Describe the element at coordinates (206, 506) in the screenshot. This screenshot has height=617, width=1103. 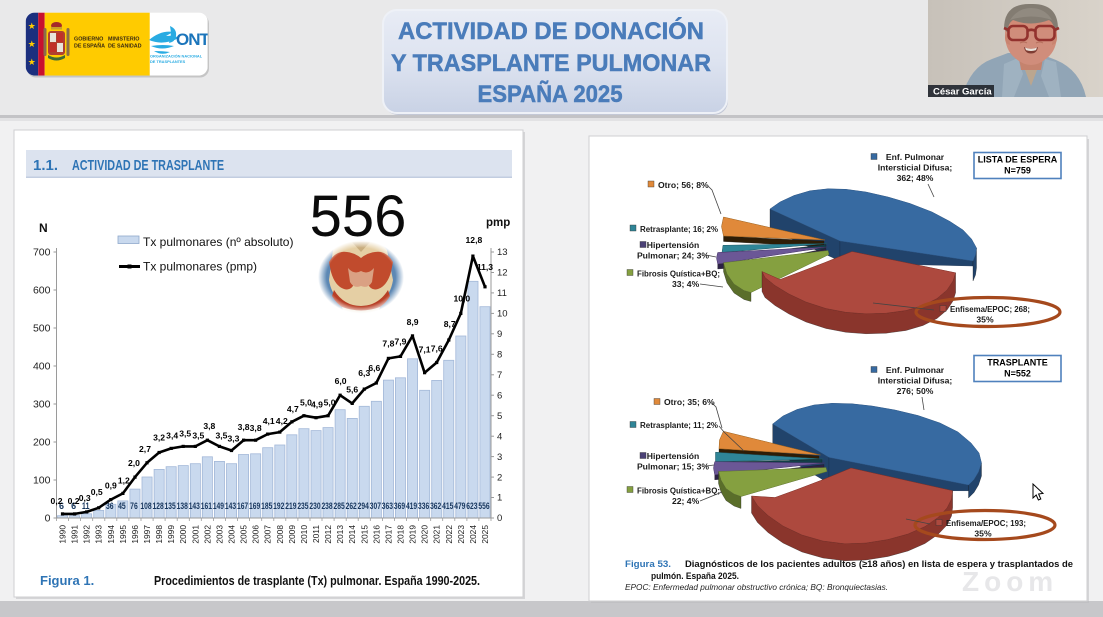
I see `svg-text: 161` at that location.